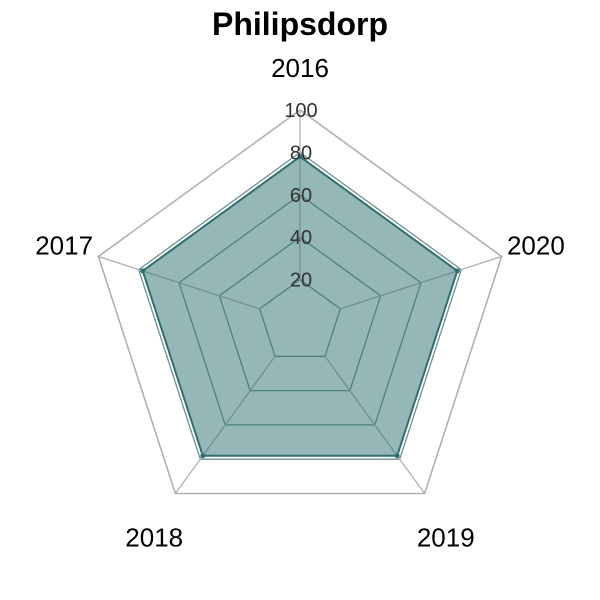 Image resolution: width=600 pixels, height=600 pixels. I want to click on tick-label-100: 100, so click(300, 111).